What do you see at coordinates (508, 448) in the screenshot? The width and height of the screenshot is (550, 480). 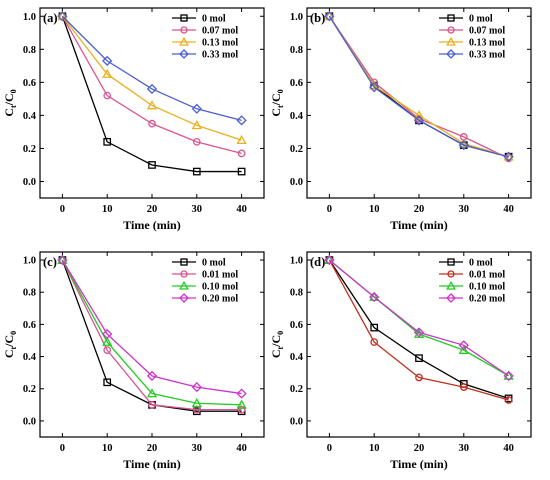 I see `x-tick-label: 40` at bounding box center [508, 448].